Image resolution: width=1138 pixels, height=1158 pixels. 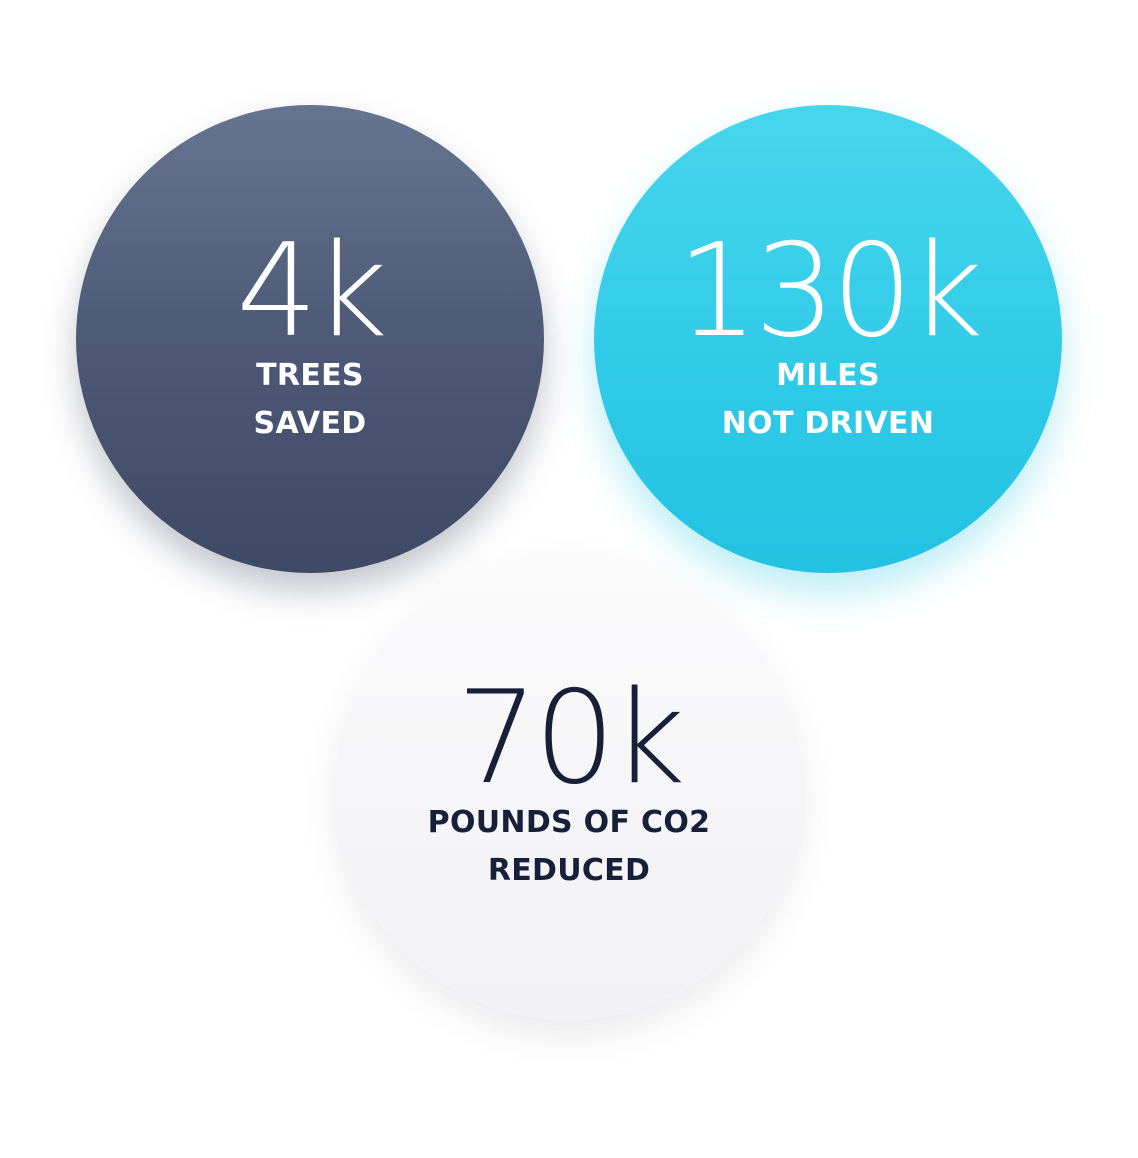 I want to click on stat-value-trees: 4k, so click(x=312, y=291).